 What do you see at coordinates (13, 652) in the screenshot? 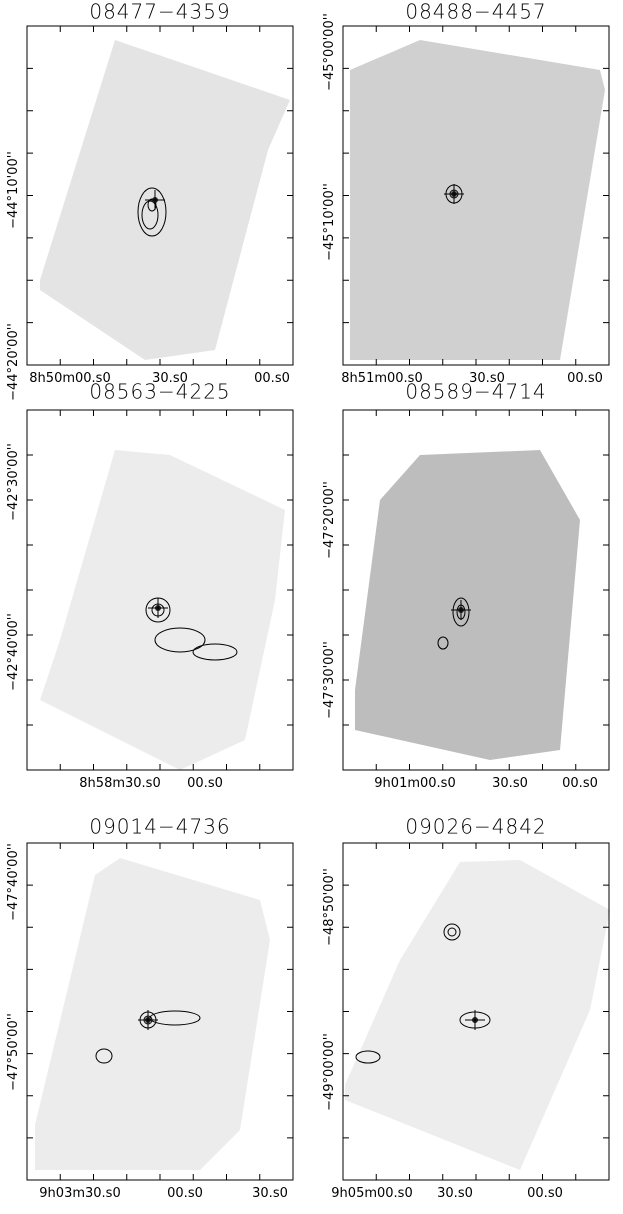
I see `y-tick-label: −42°40'00''` at bounding box center [13, 652].